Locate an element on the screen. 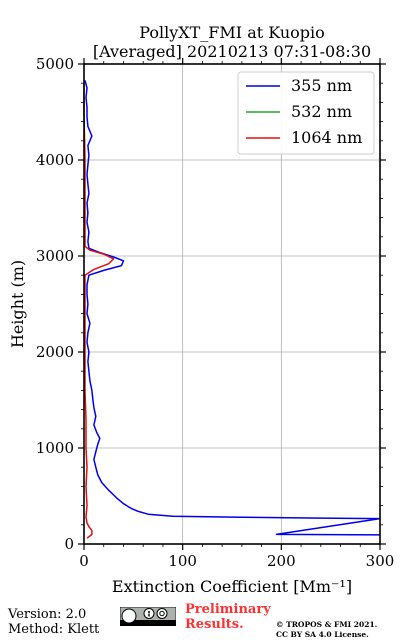 The image size is (400, 640). y-tick-label: 0 is located at coordinates (69, 544).